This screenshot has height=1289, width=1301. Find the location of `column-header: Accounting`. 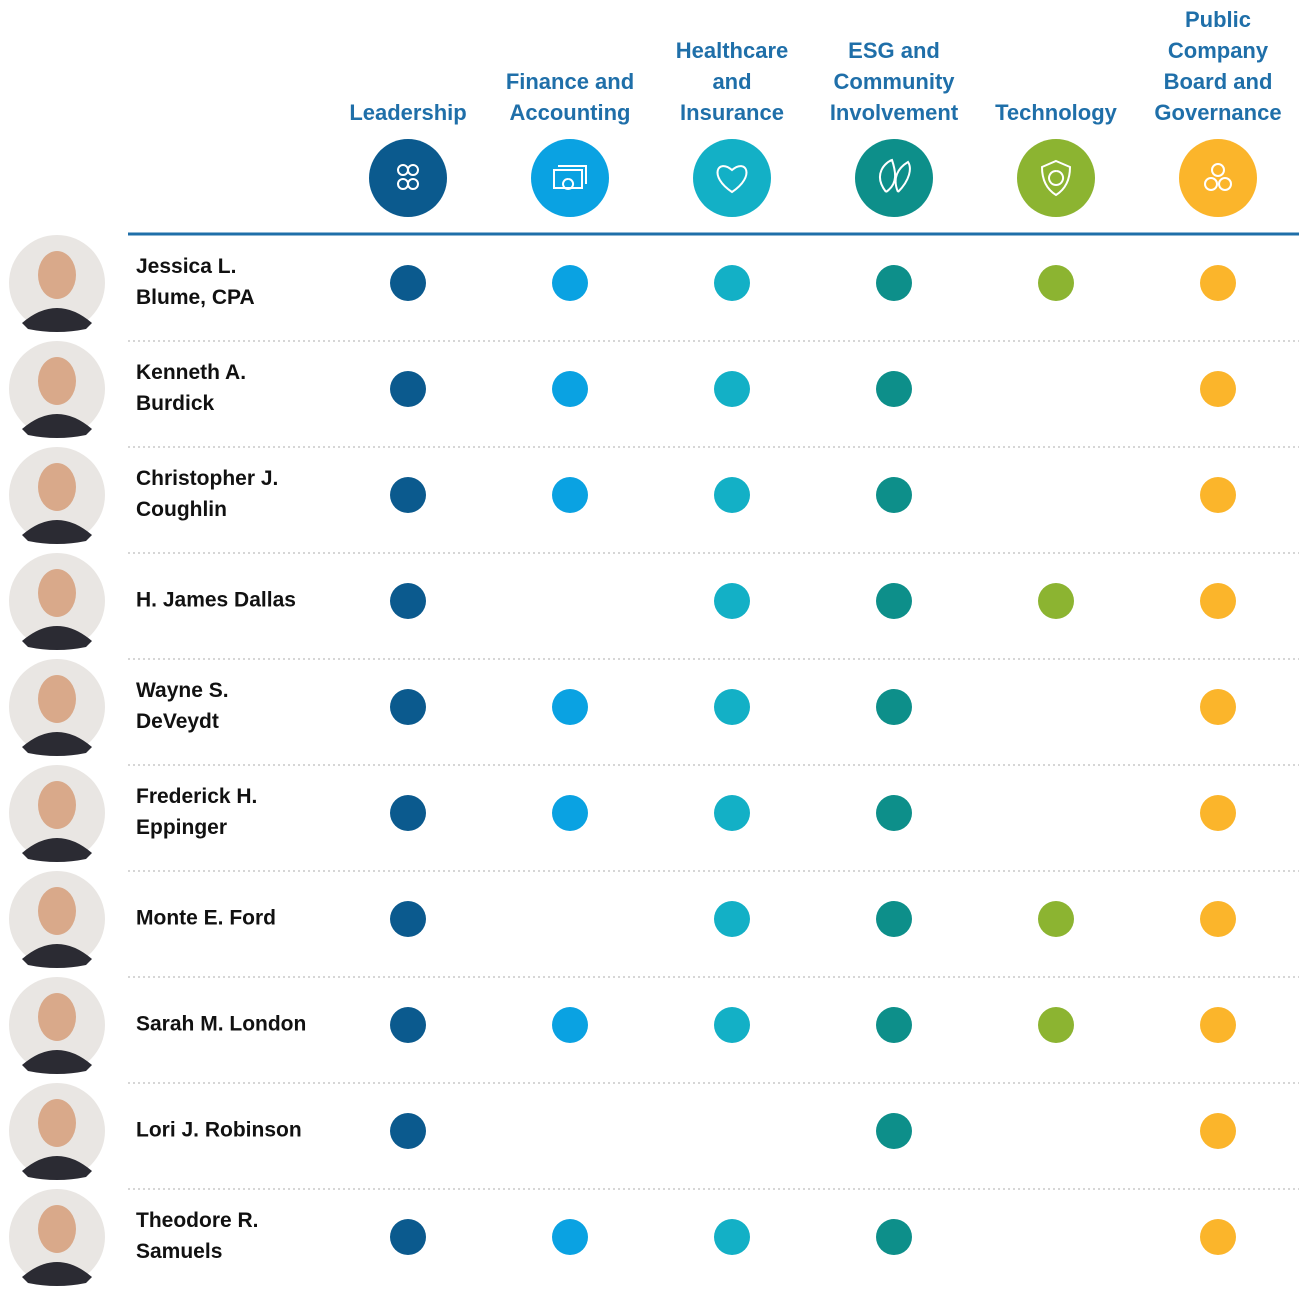

column-header: Accounting is located at coordinates (570, 112).